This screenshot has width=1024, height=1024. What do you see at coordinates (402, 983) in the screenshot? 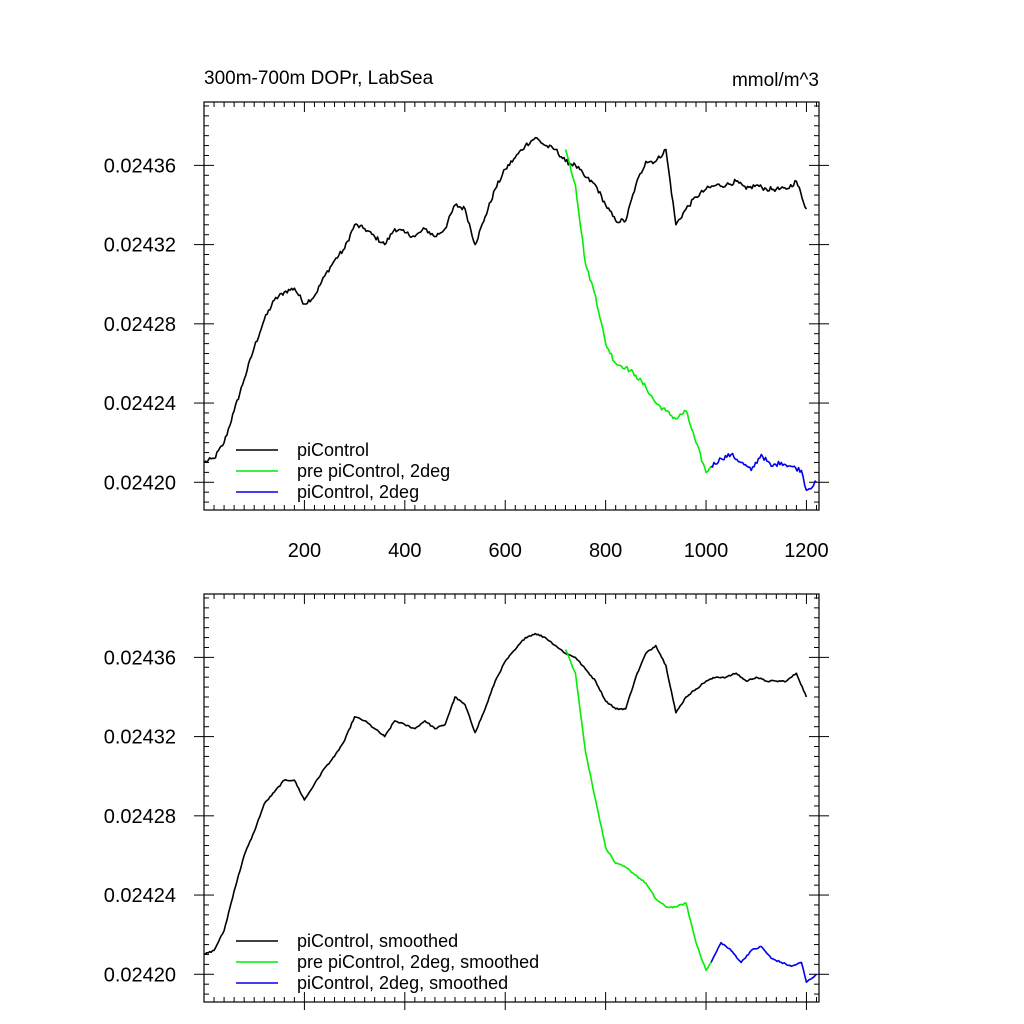
I see `legend-label: piControl, 2deg, smoothed` at bounding box center [402, 983].